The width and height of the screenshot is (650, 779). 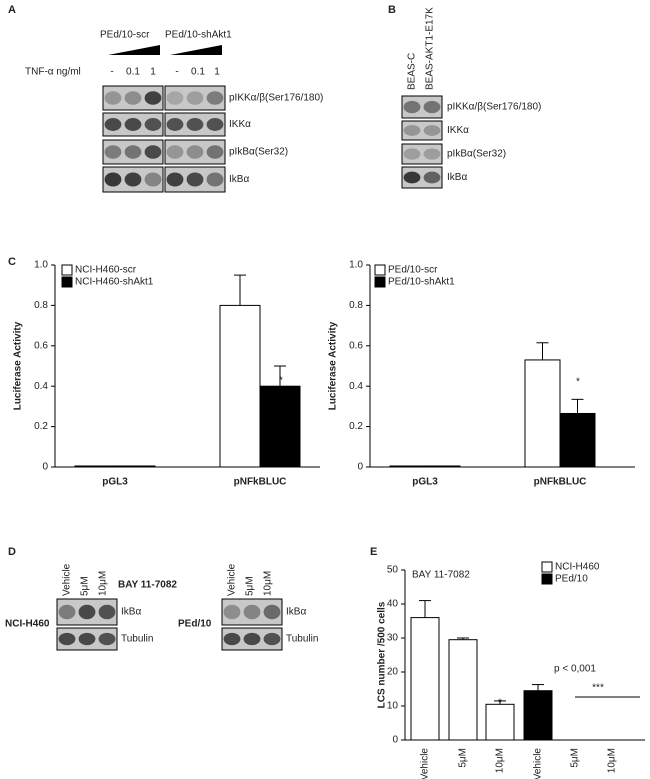 What do you see at coordinates (196, 50) in the screenshot?
I see `dose-wedge` at bounding box center [196, 50].